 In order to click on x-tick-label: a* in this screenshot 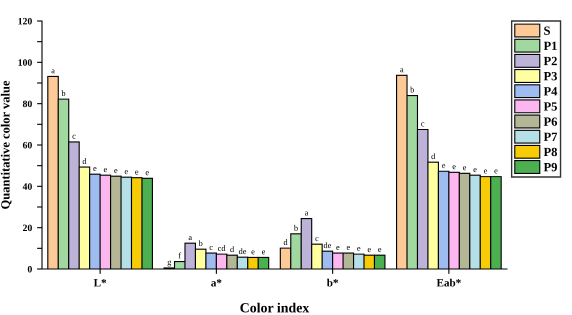, I will do `click(216, 283)`.